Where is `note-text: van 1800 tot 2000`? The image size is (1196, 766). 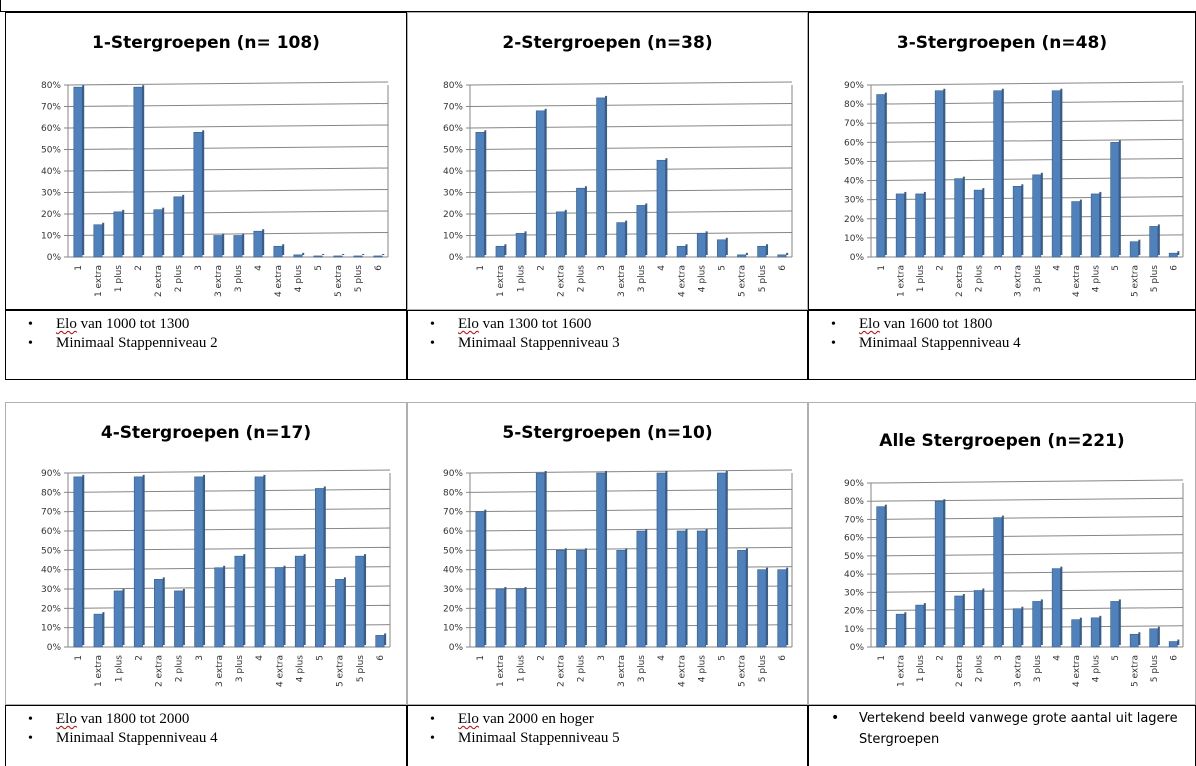 note-text: van 1800 tot 2000 is located at coordinates (133, 719).